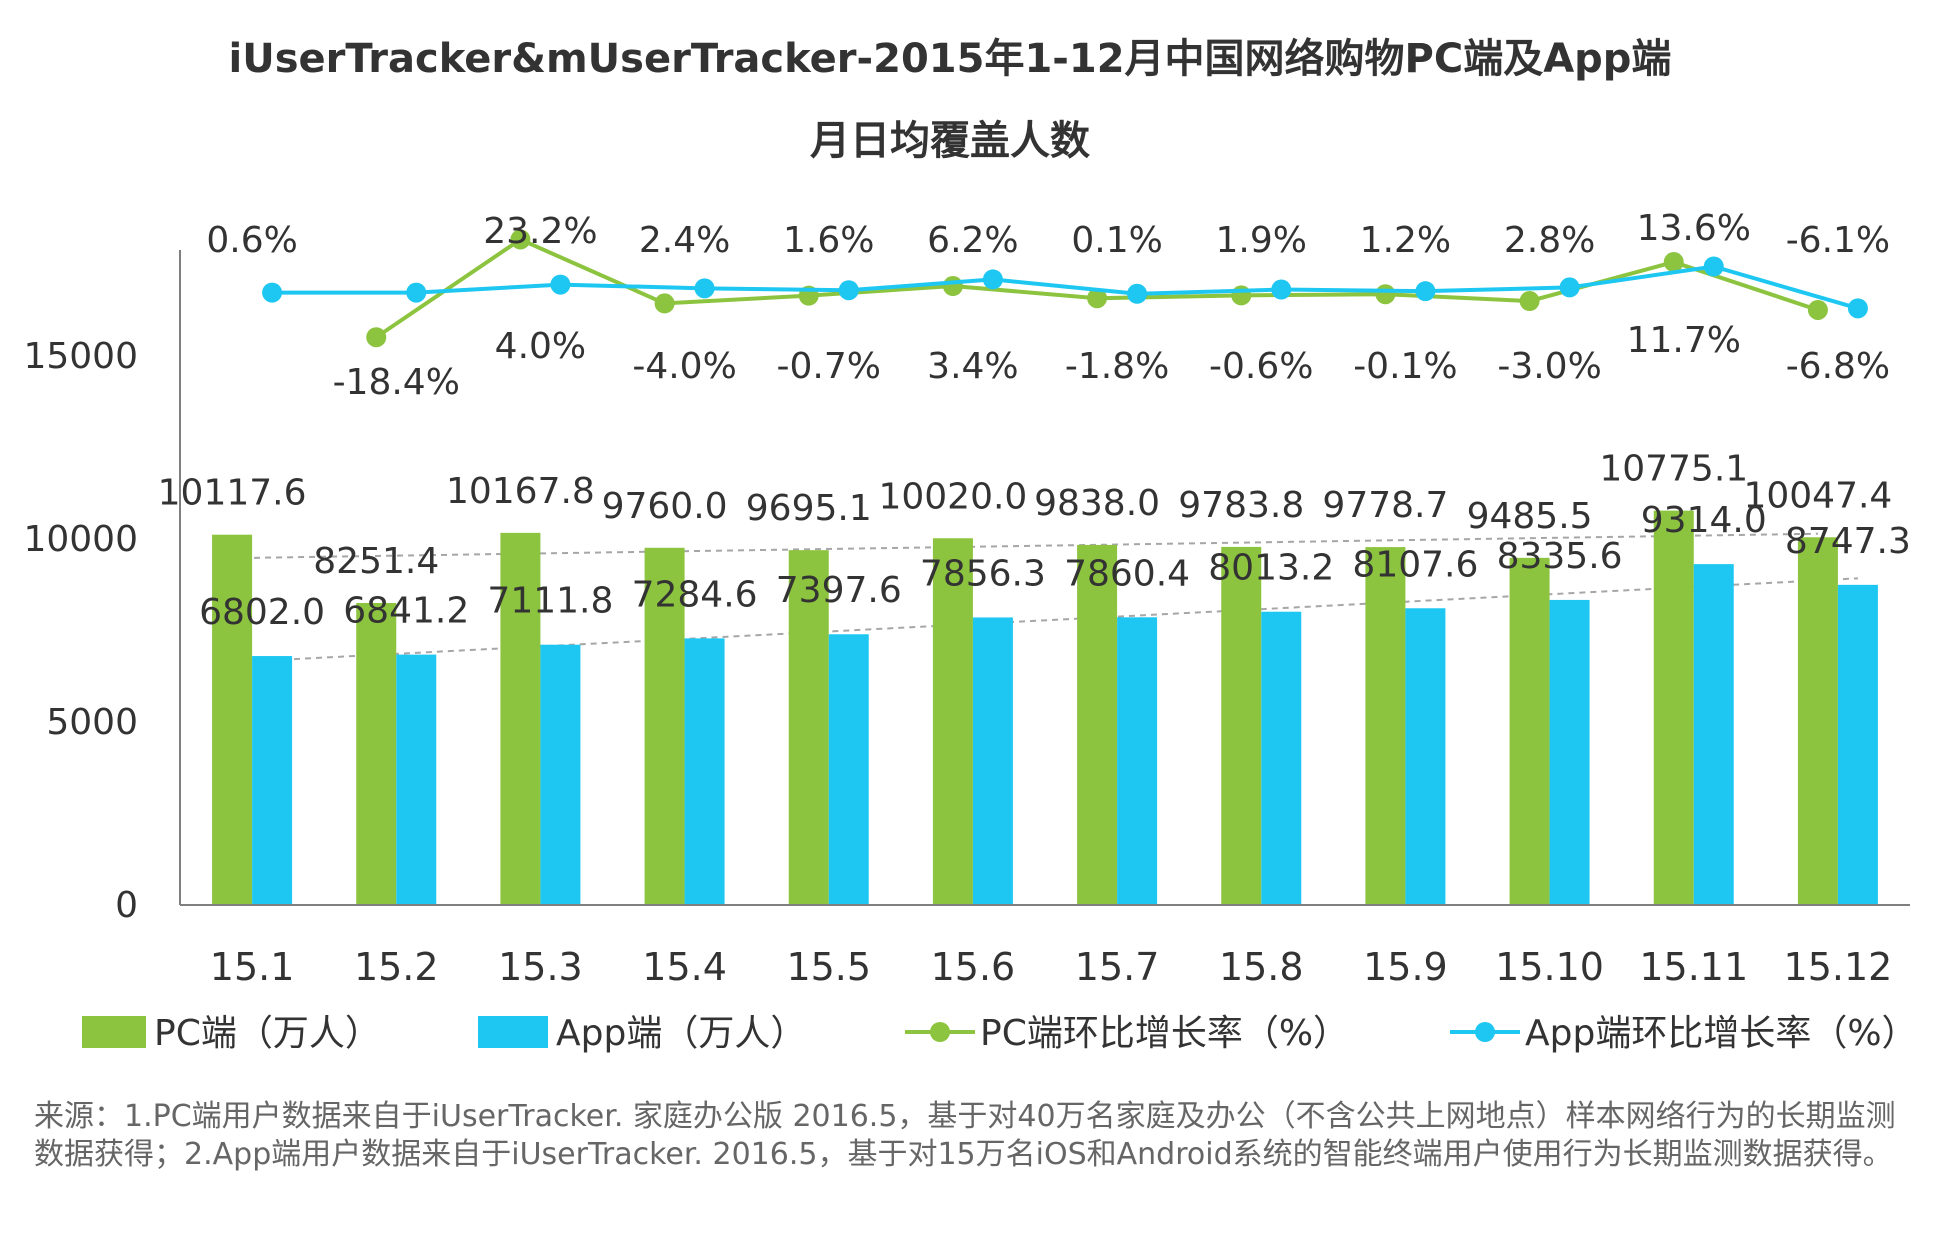  What do you see at coordinates (973, 967) in the screenshot?
I see `x-tick-label: 15.6` at bounding box center [973, 967].